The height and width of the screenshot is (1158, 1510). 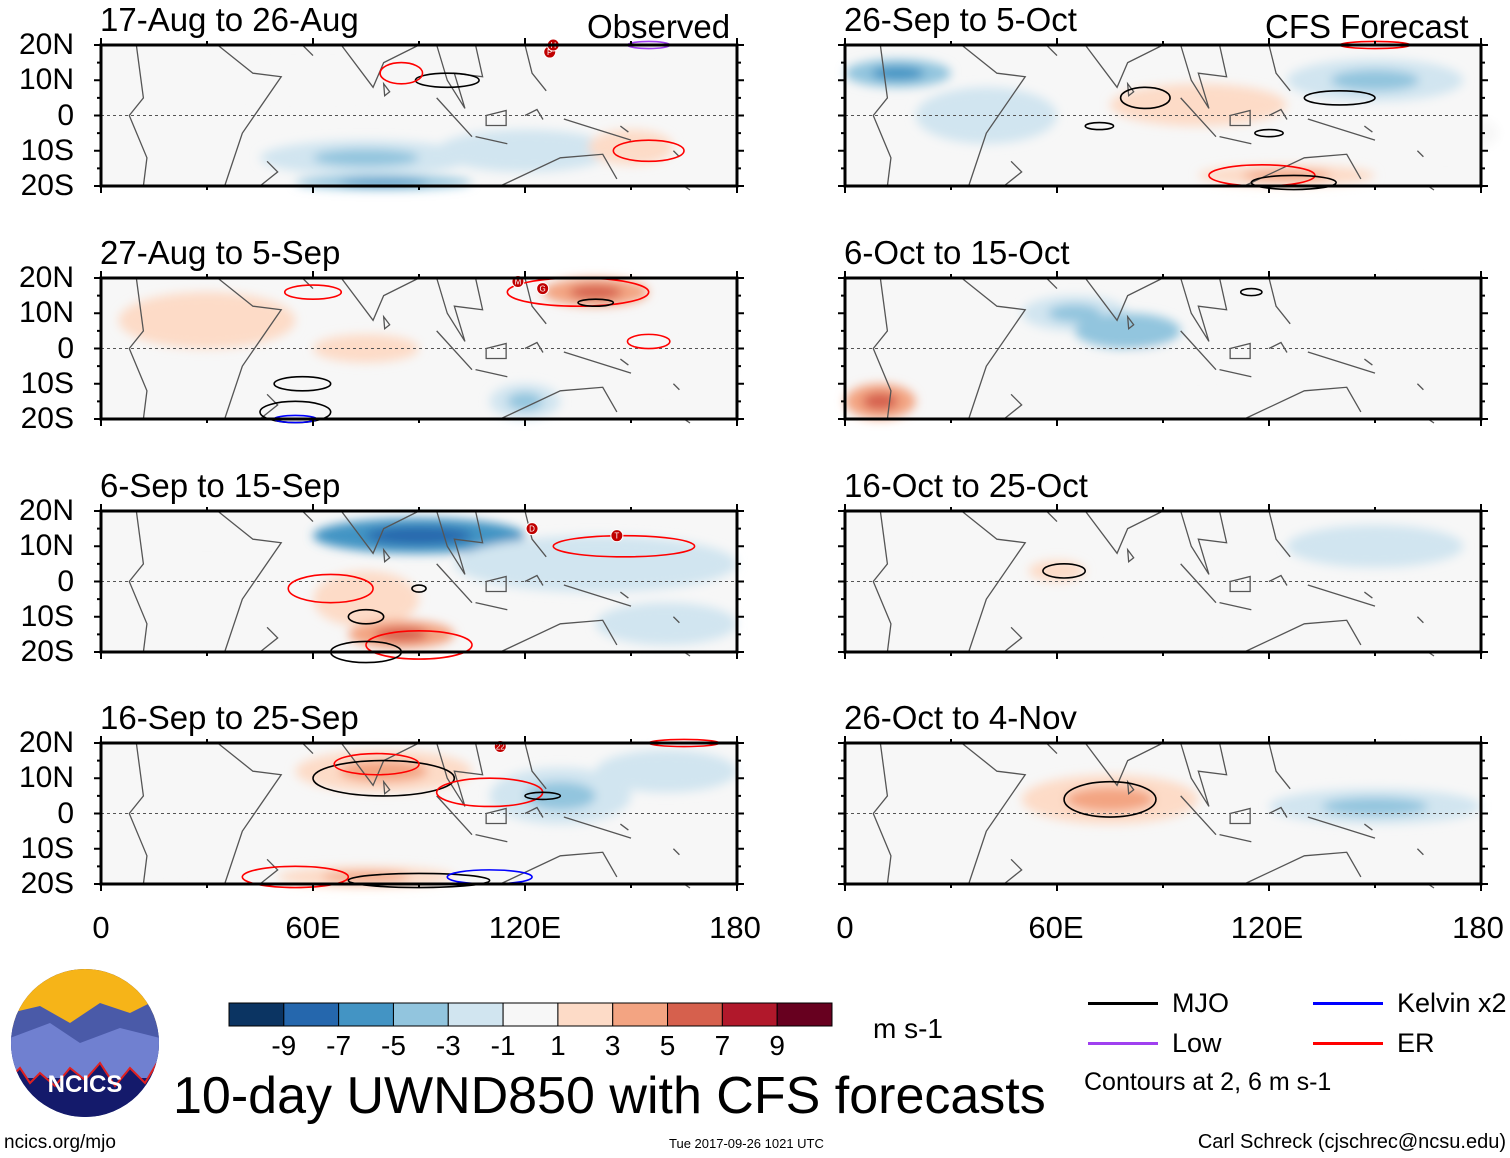 What do you see at coordinates (659, 26) in the screenshot?
I see `observed-label: Observed` at bounding box center [659, 26].